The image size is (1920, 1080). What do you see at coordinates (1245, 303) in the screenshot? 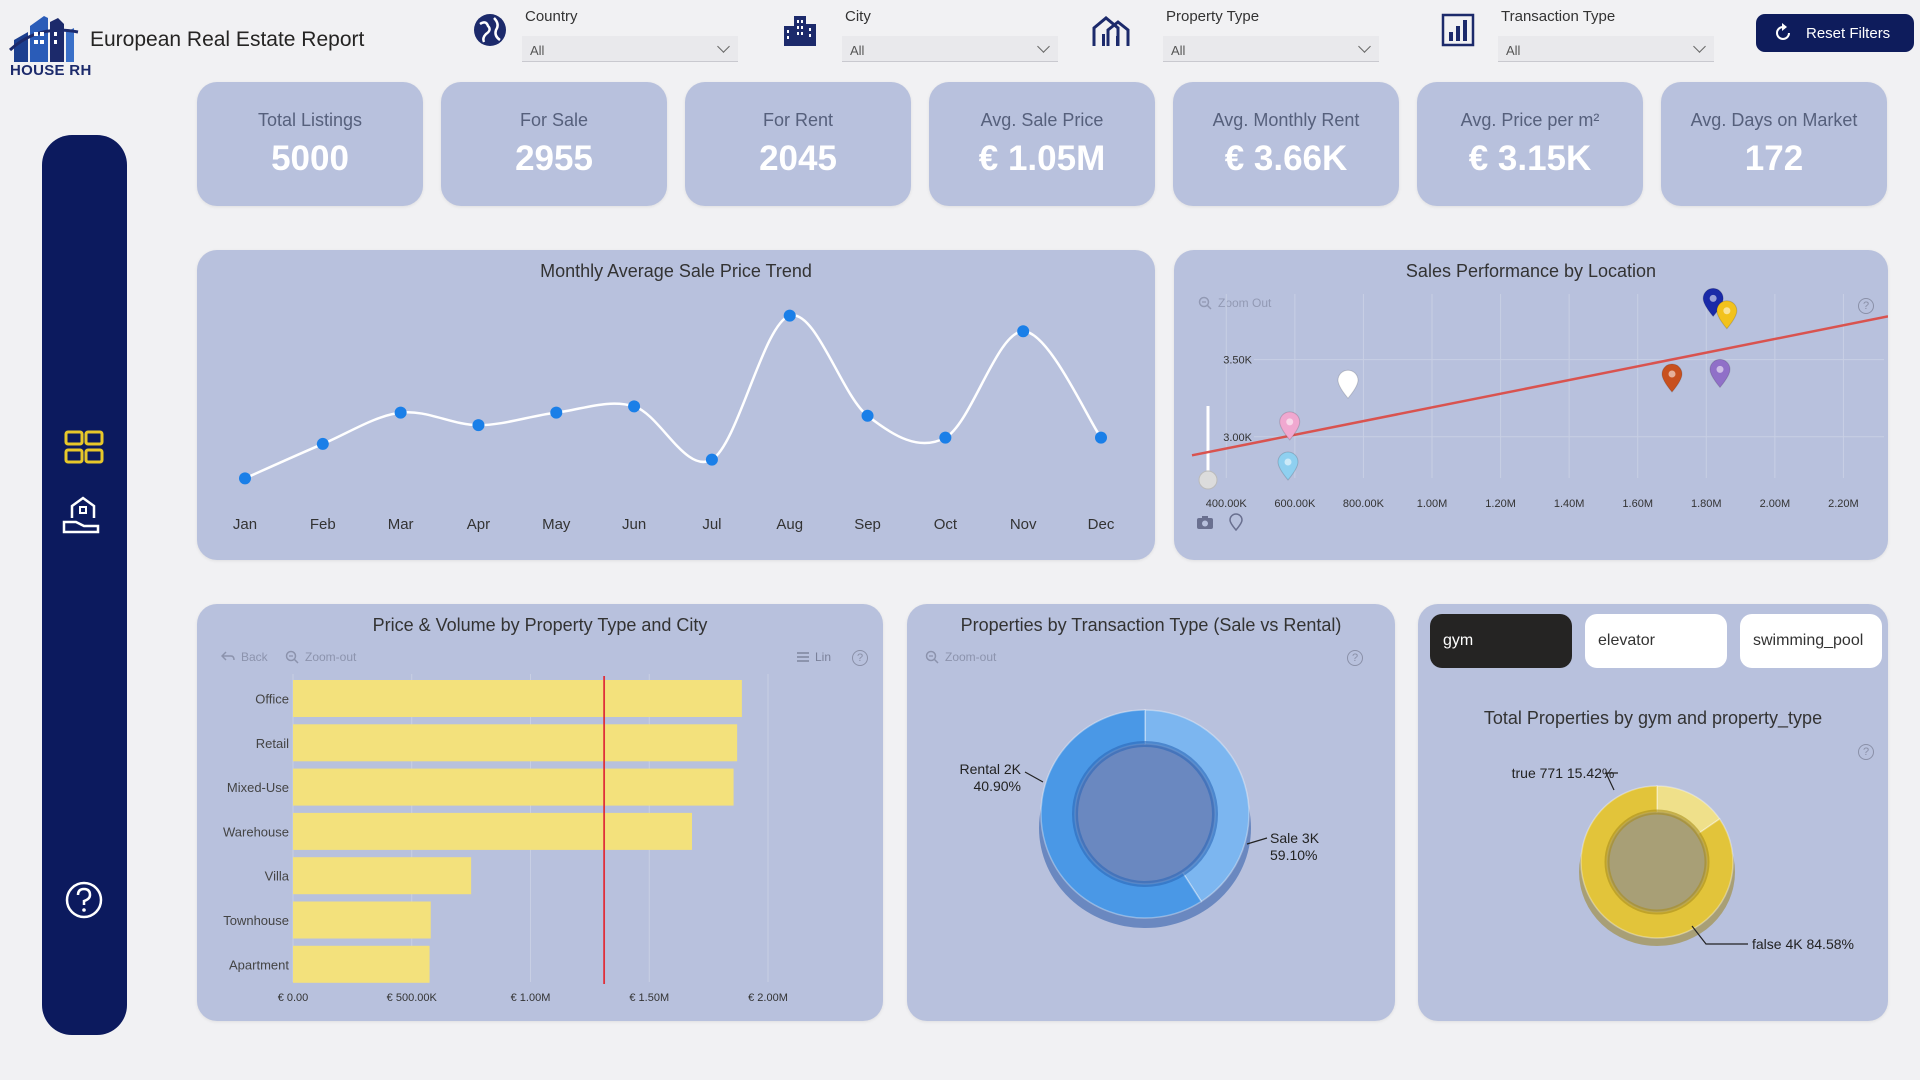
I see `zoom-out-label: Zoom Out` at bounding box center [1245, 303].